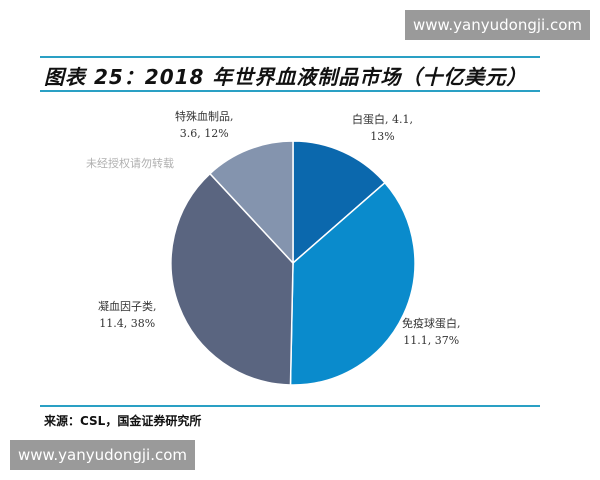 This screenshot has width=600, height=480. What do you see at coordinates (102, 455) in the screenshot?
I see `watermark-bottom: www.yanyudongji.com` at bounding box center [102, 455].